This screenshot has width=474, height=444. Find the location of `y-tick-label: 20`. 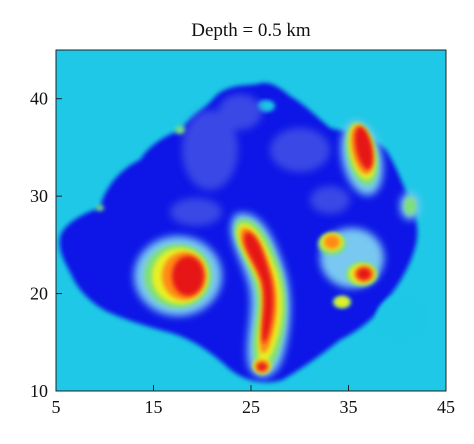

y-tick-label: 20 is located at coordinates (39, 294).